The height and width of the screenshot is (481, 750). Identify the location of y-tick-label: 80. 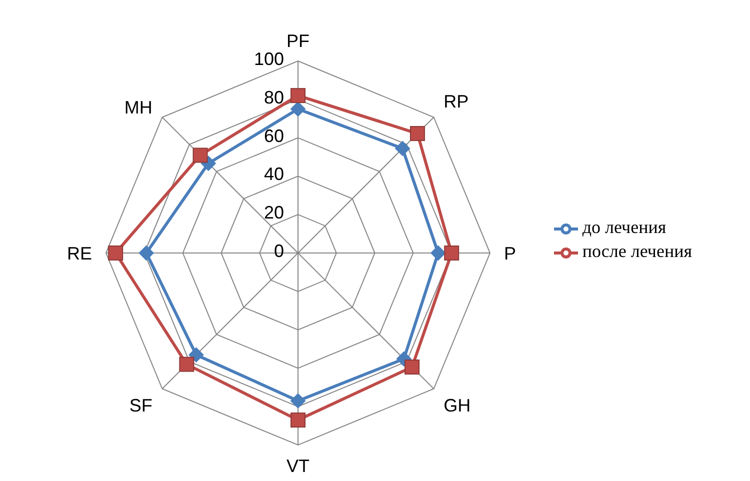
(274, 97).